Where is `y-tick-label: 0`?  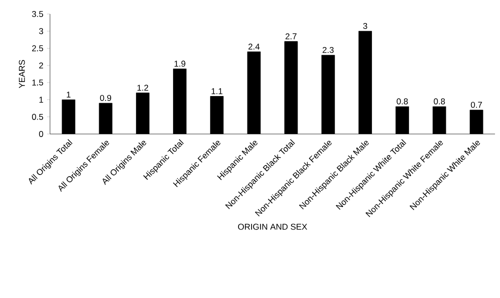 y-tick-label: 0 is located at coordinates (41, 134).